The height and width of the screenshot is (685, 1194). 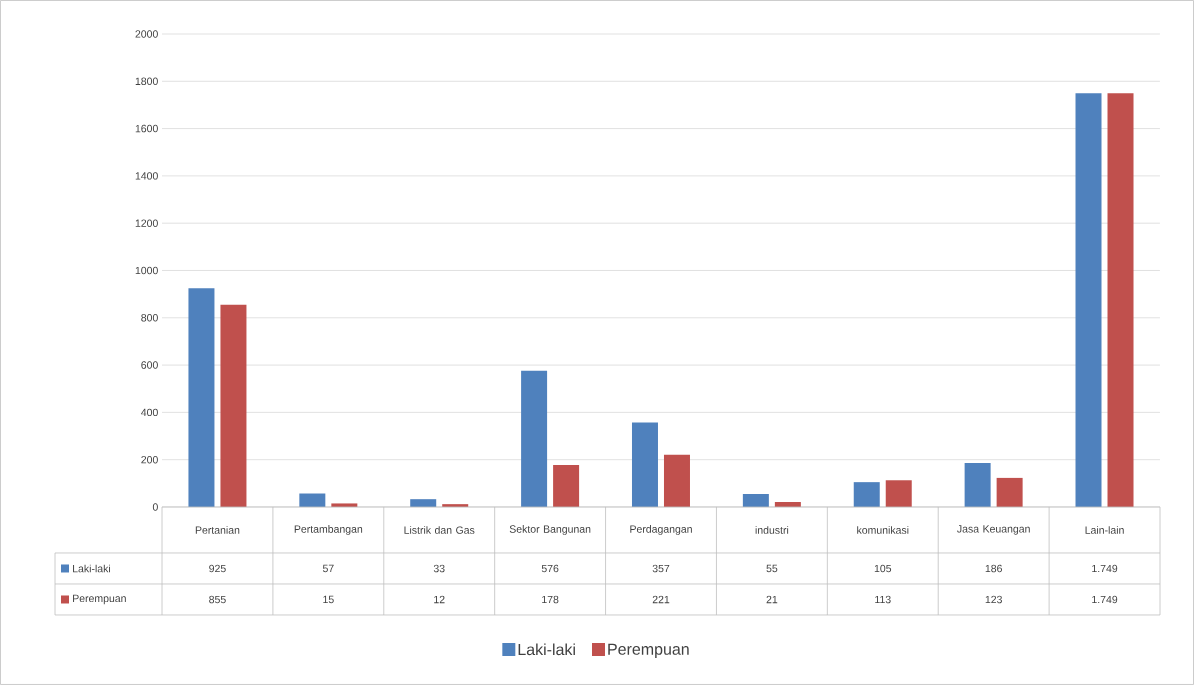 I want to click on x-tick-label: Perdagangan, so click(x=661, y=530).